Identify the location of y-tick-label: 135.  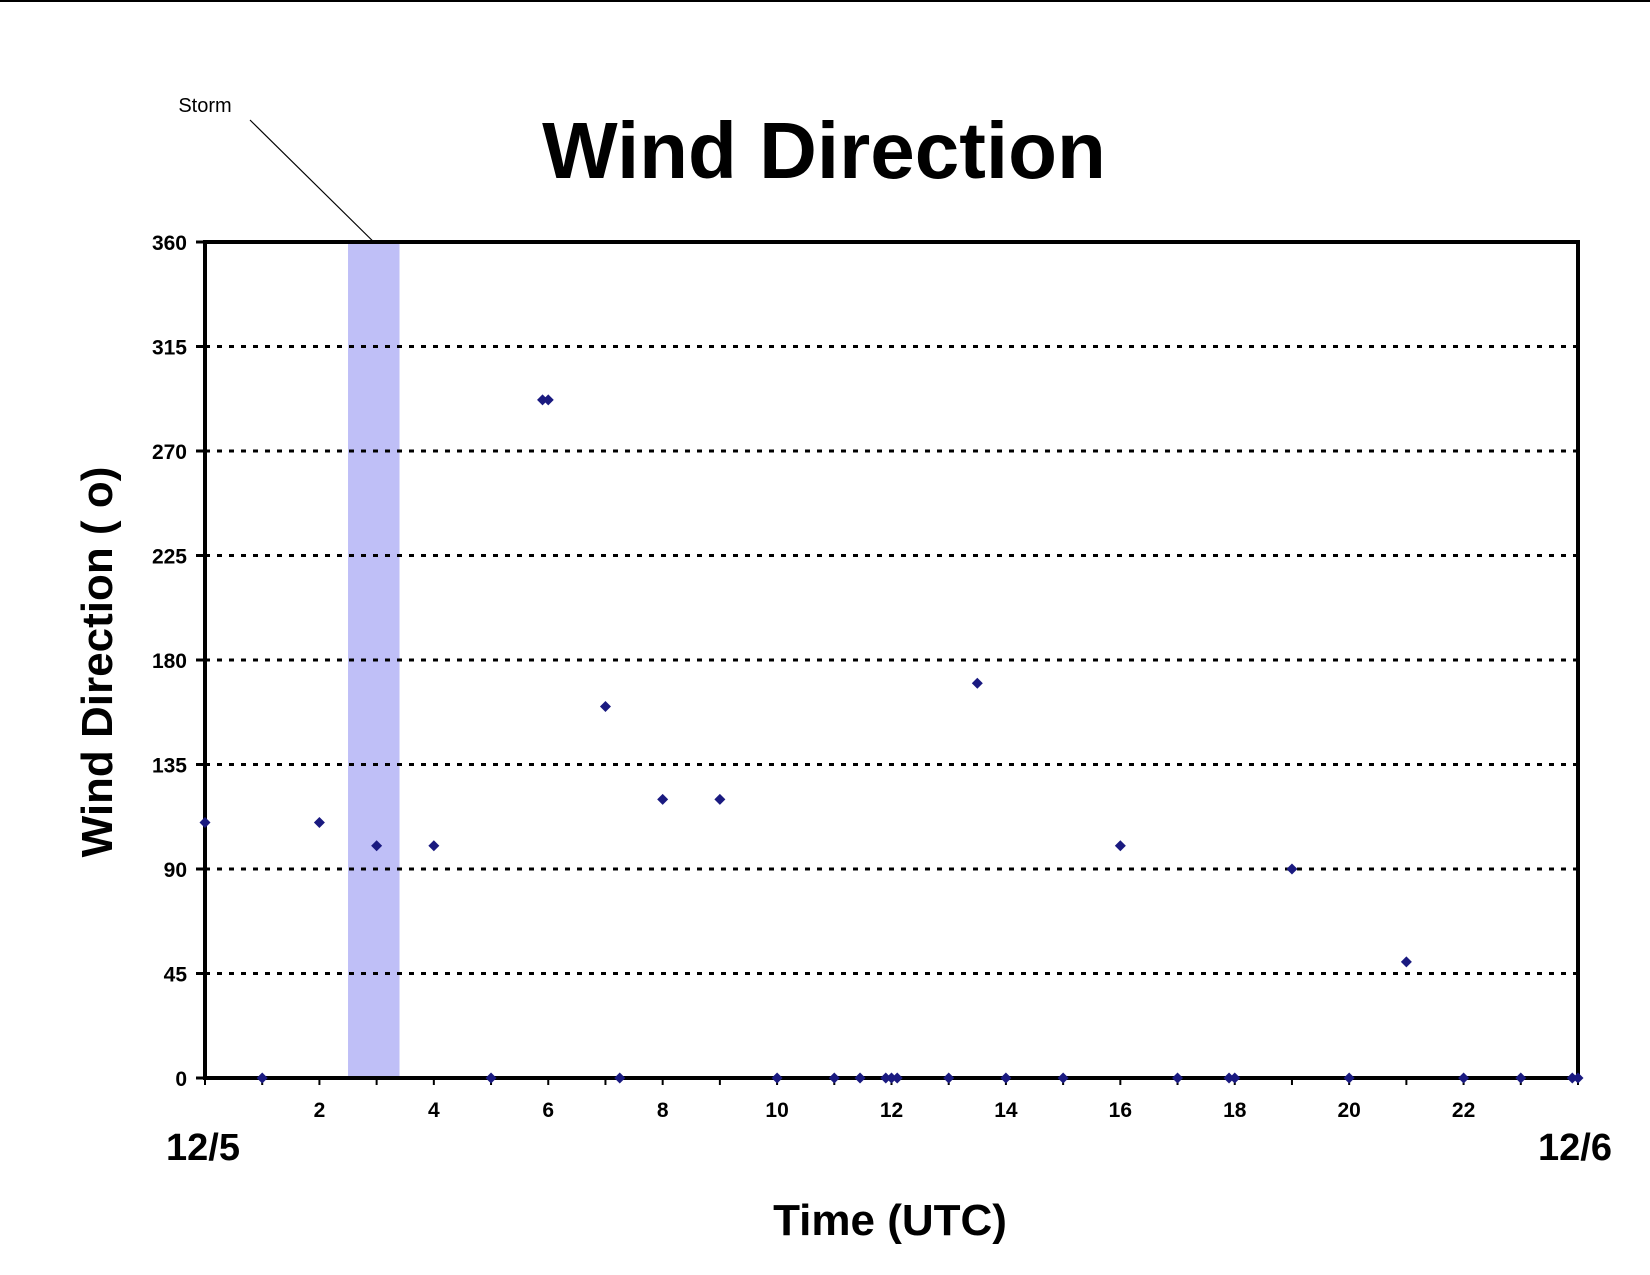
(169, 766).